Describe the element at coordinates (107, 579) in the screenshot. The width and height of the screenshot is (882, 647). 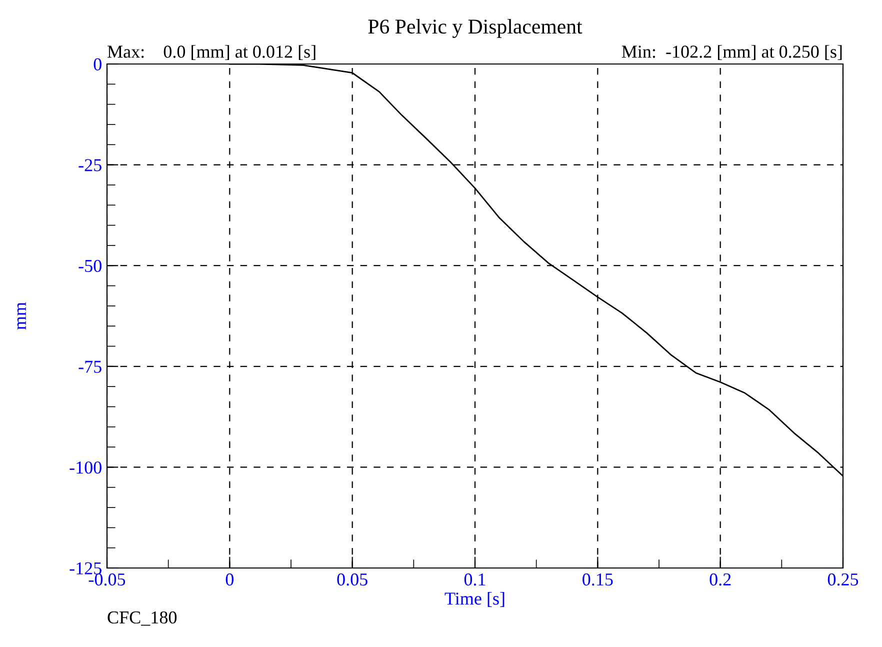
I see `x-tick-label: -0.05` at that location.